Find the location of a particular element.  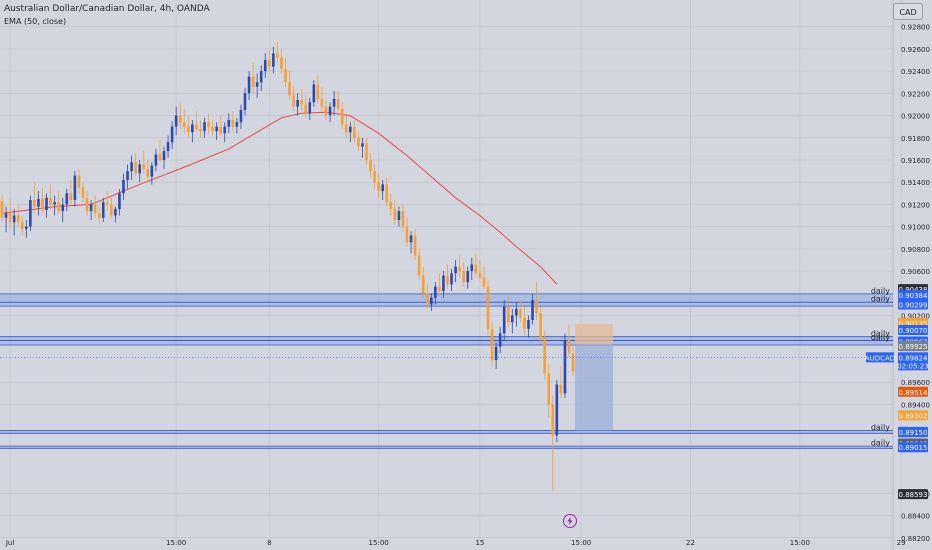

y-tick-label: 0.88400 is located at coordinates (915, 517).